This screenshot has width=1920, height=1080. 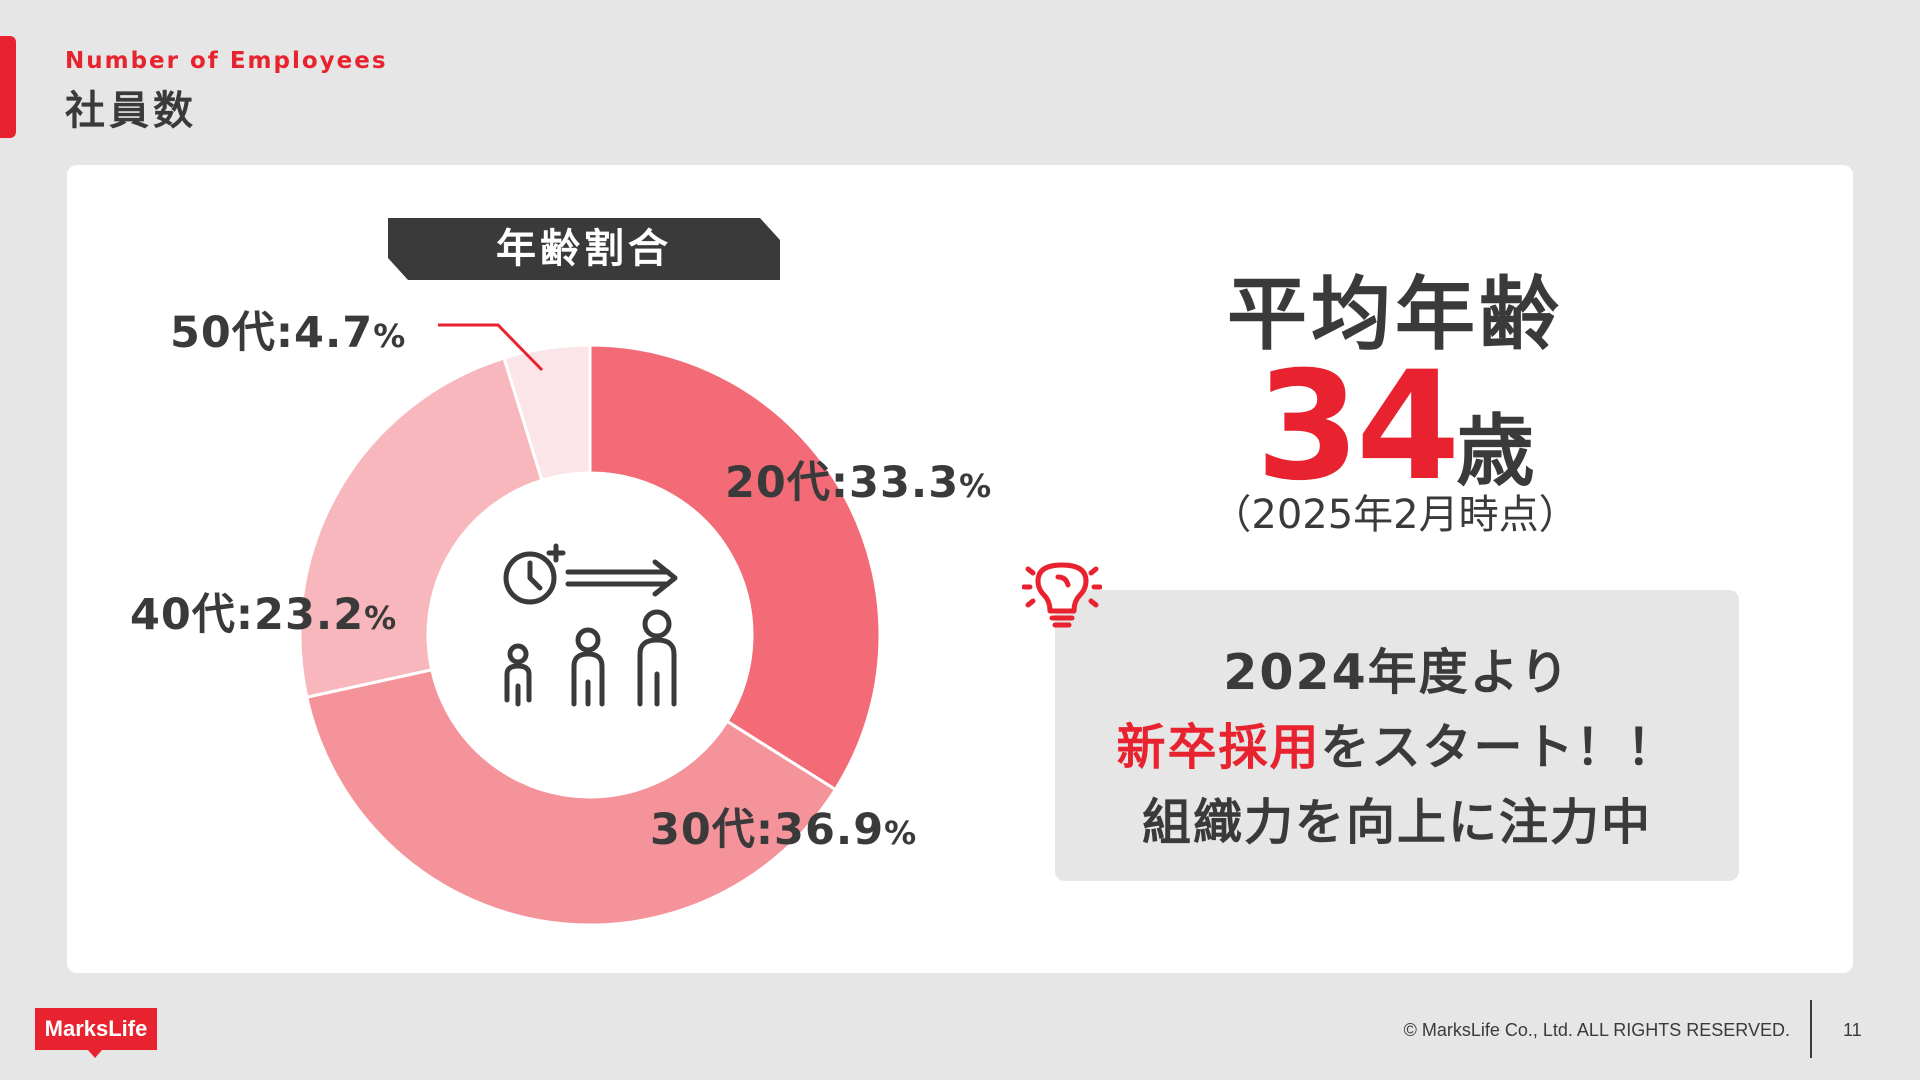 I want to click on average-age-value: 34歳, so click(x=1395, y=427).